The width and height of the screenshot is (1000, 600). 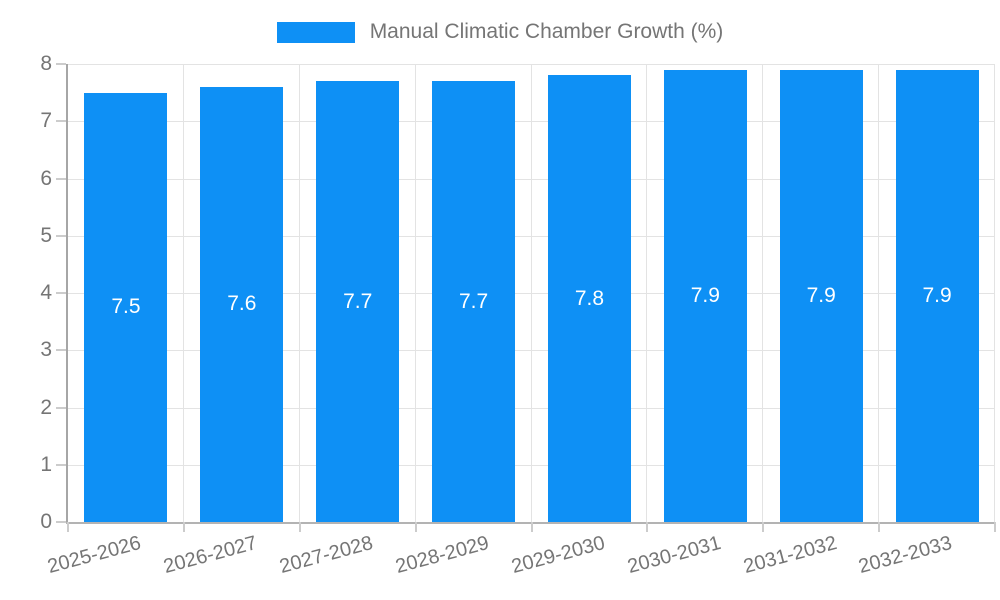 What do you see at coordinates (46, 350) in the screenshot?
I see `y-tick-label: 3` at bounding box center [46, 350].